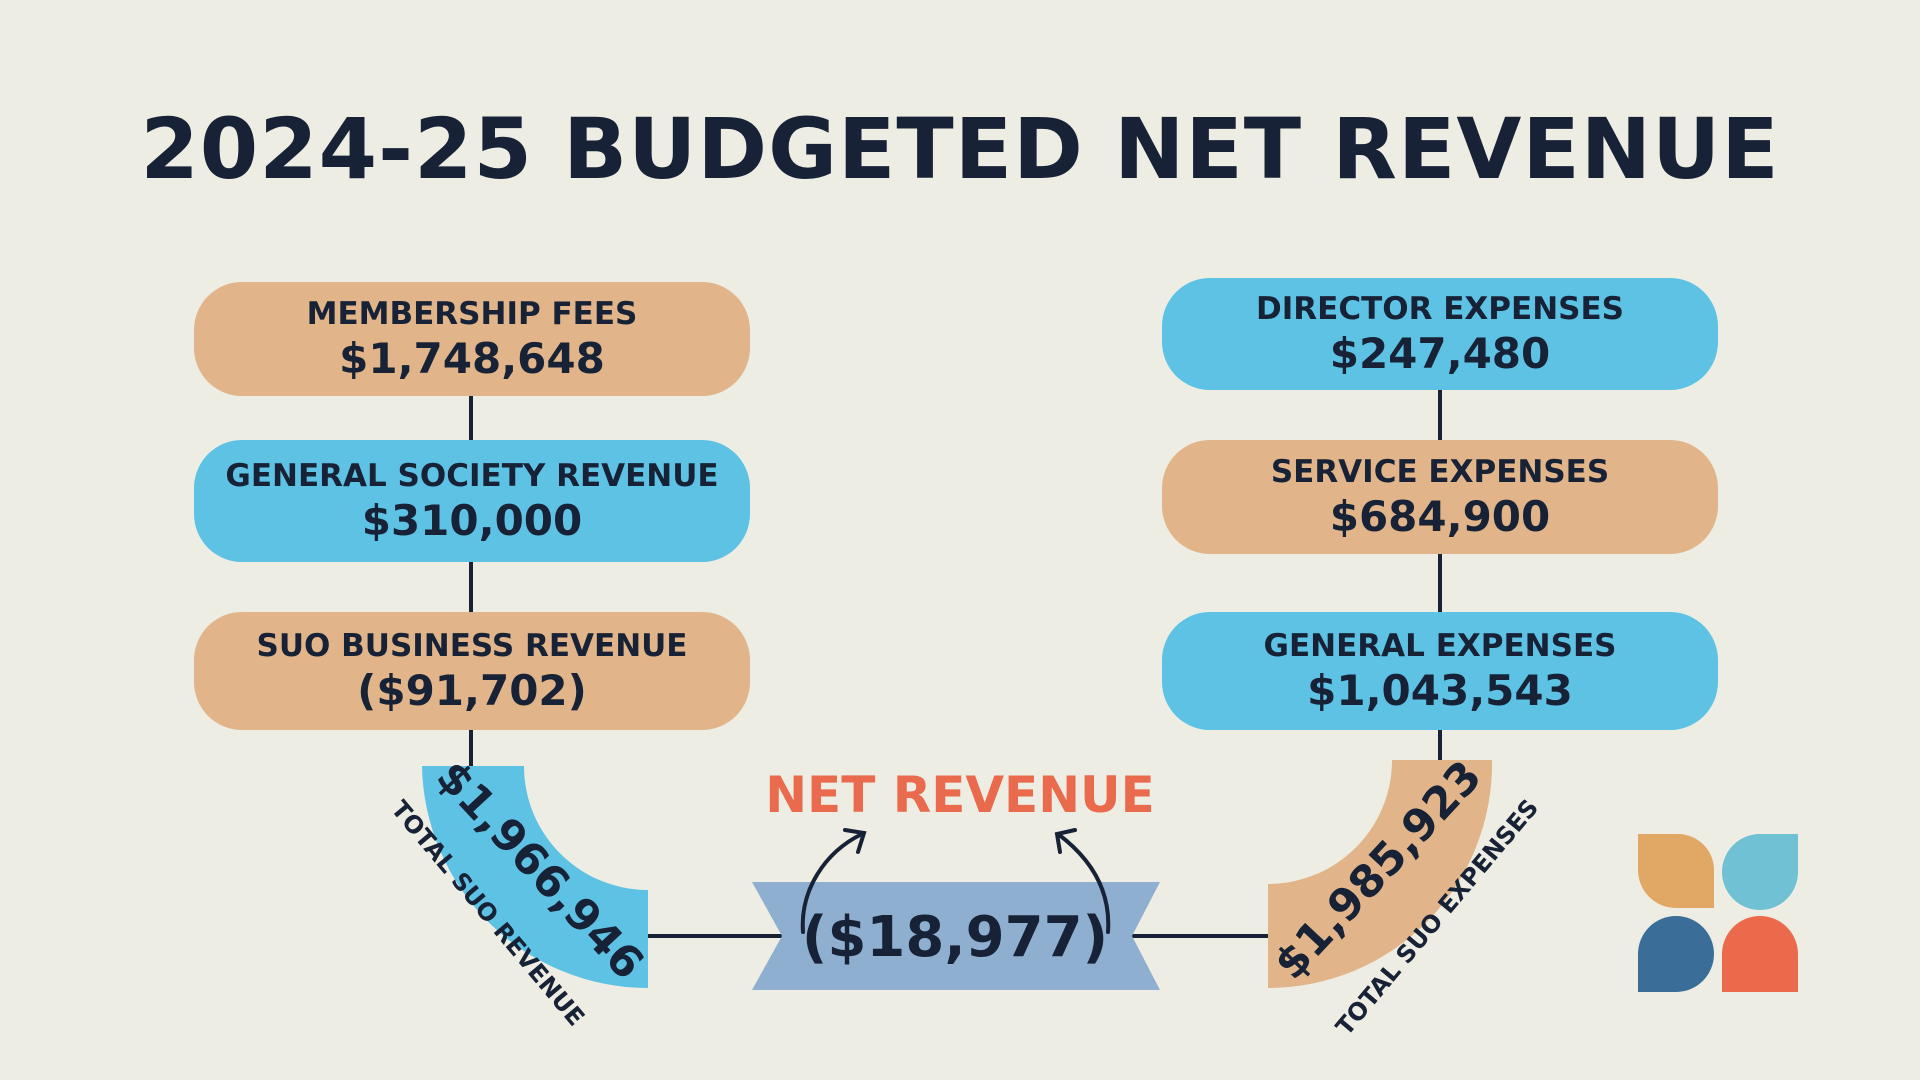 The width and height of the screenshot is (1920, 1080). I want to click on general-expenses-label: GENERAL EXPENSES, so click(1440, 646).